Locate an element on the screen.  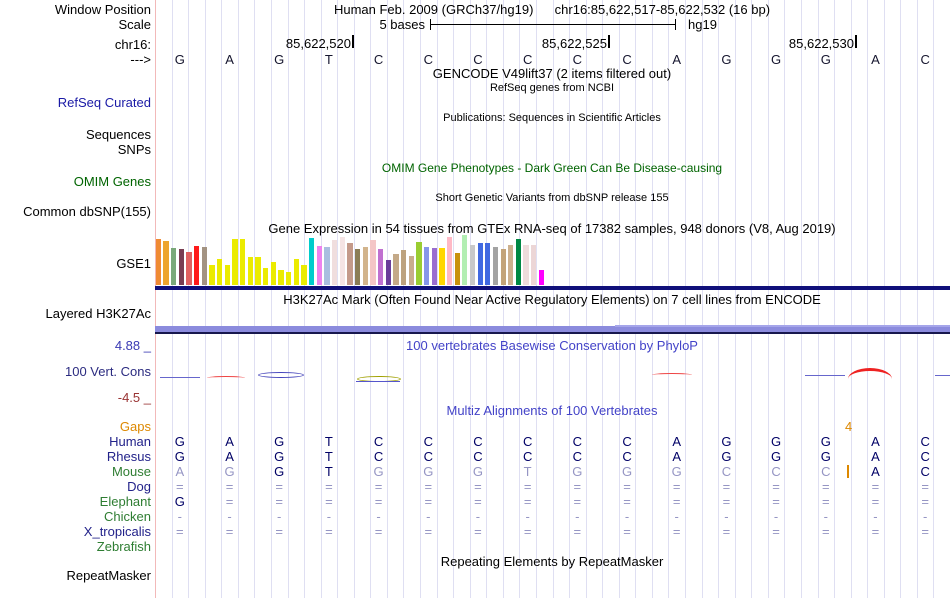
species-label-elephant: Elephant is located at coordinates (125, 501).